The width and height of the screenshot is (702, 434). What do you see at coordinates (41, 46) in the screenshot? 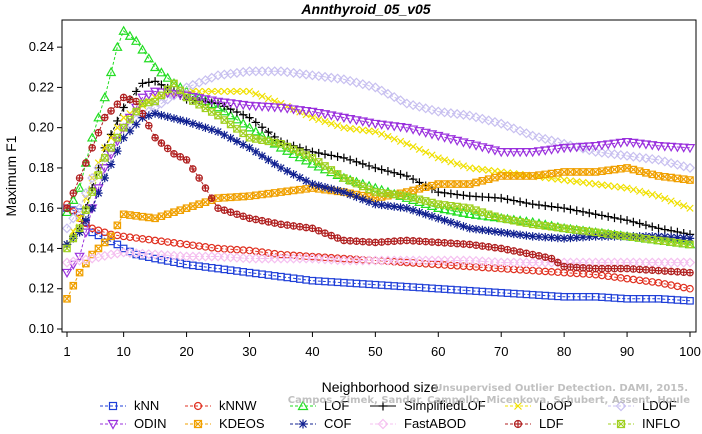
I see `y-tick-label: 0.24` at bounding box center [41, 46].